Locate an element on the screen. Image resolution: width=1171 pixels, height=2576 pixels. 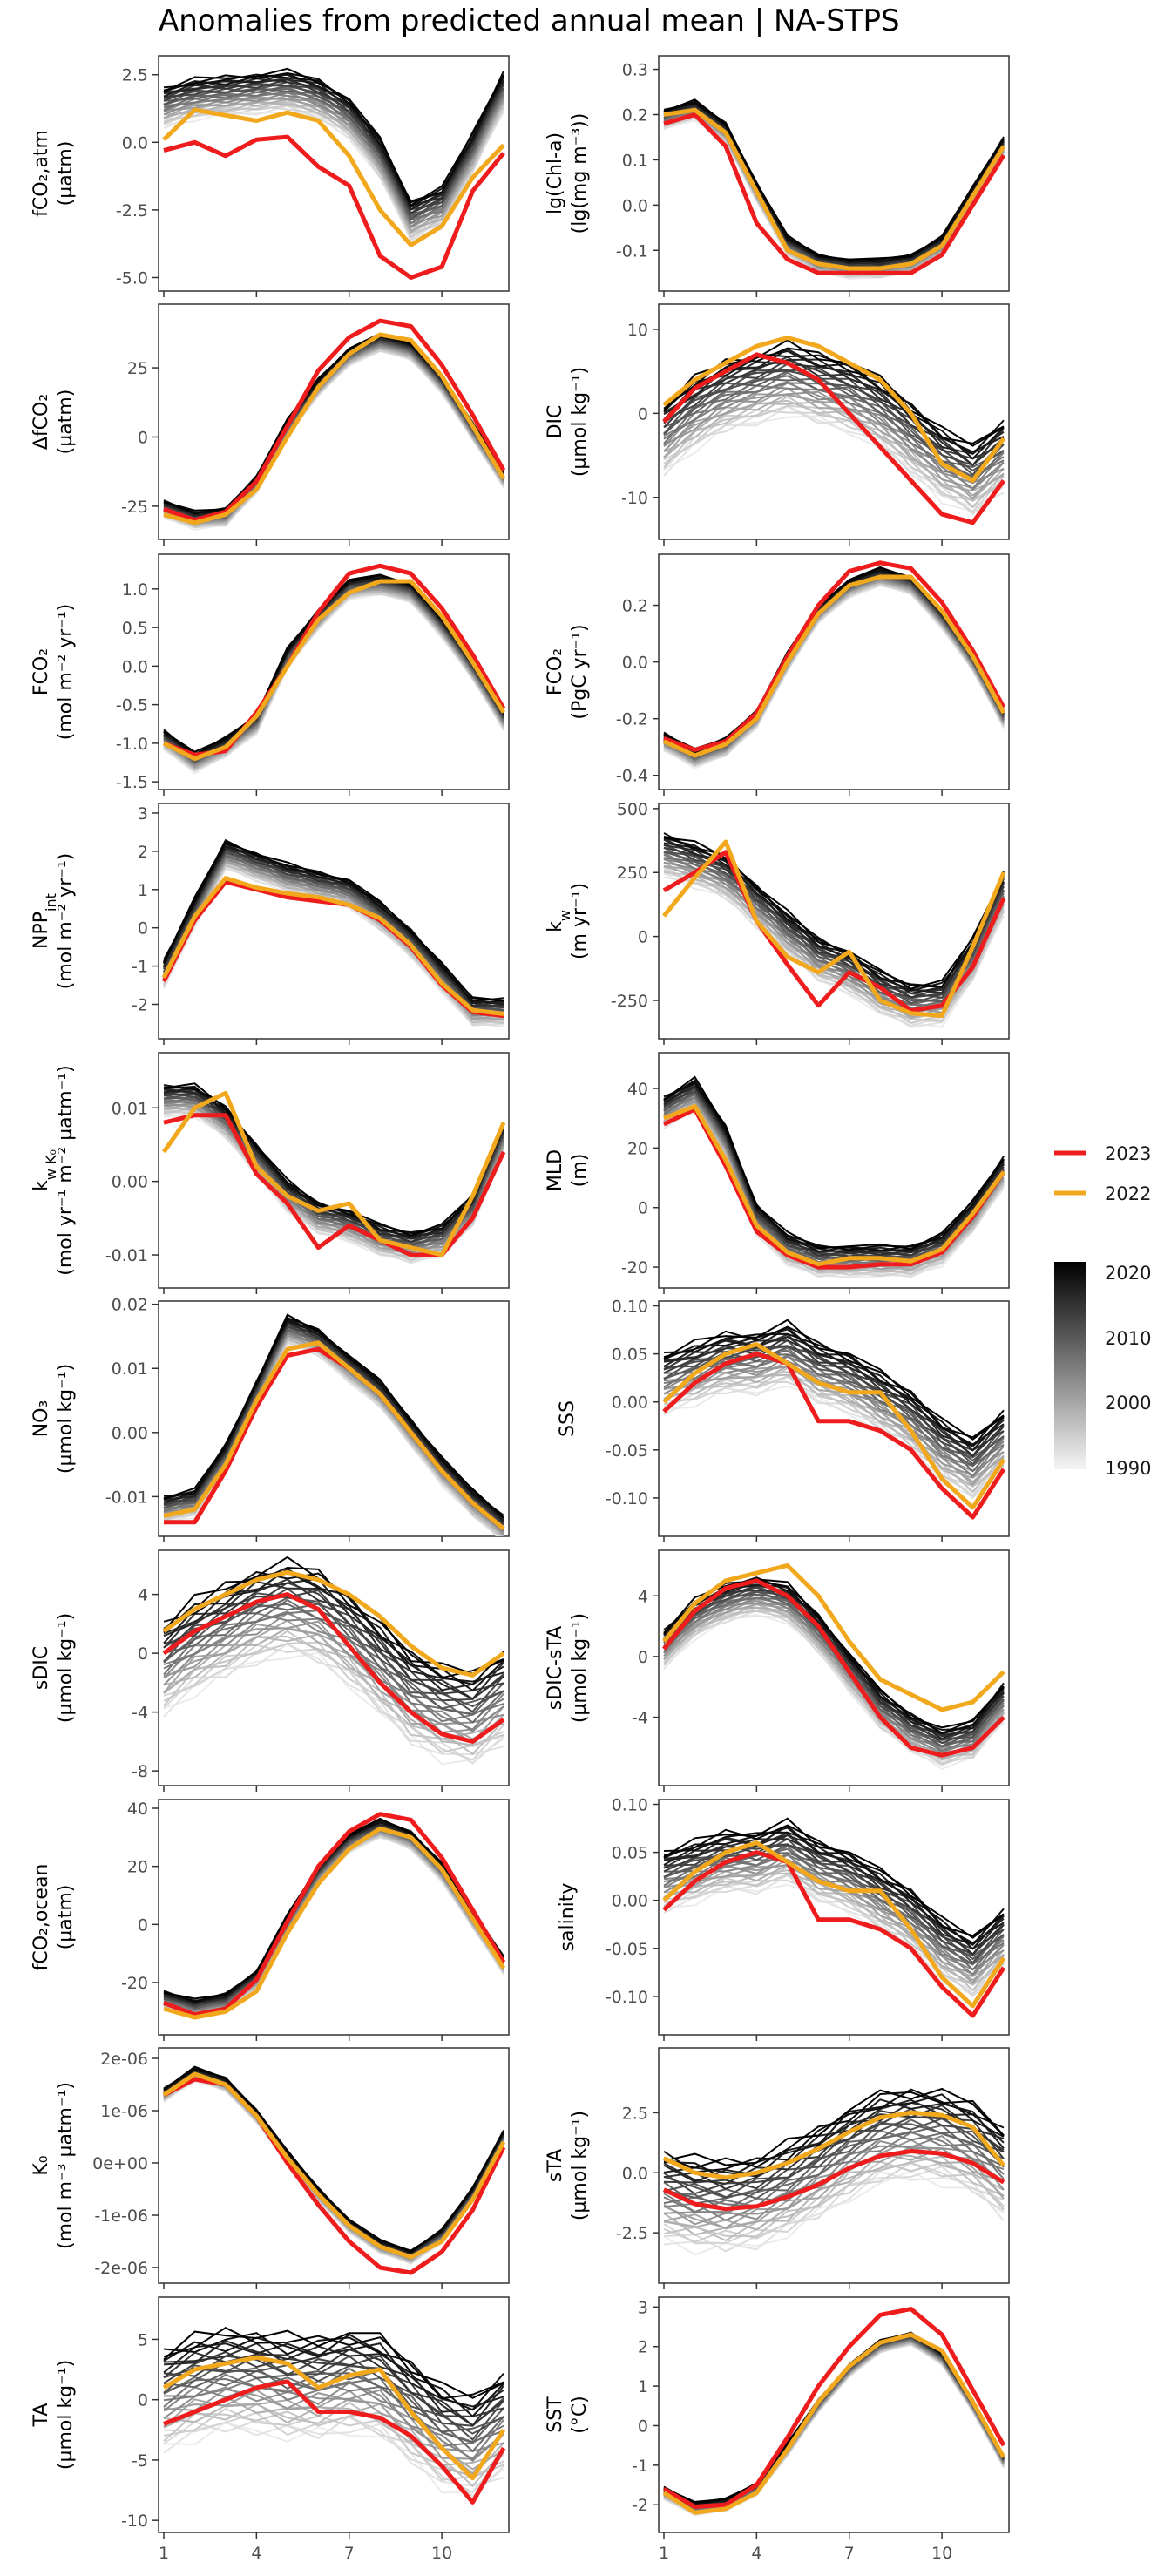
y-axis-label: sDIC-sTA (µmol kg⁻¹) is located at coordinates (568, 1668).